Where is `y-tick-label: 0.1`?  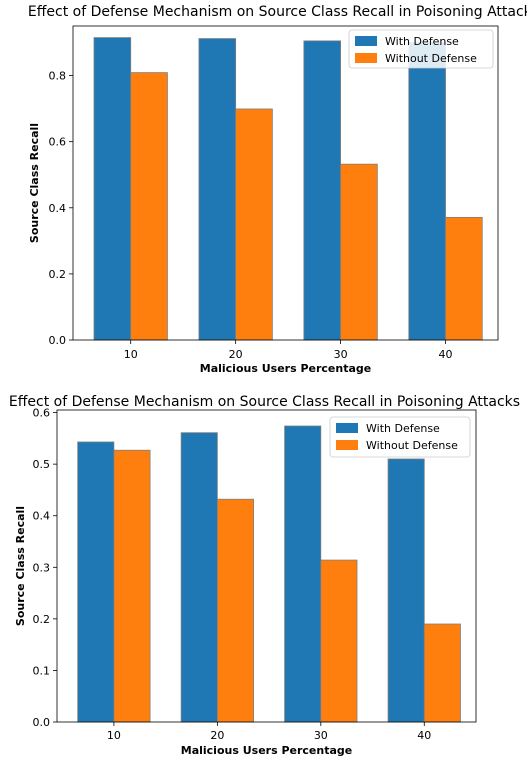 y-tick-label: 0.1 is located at coordinates (42, 670).